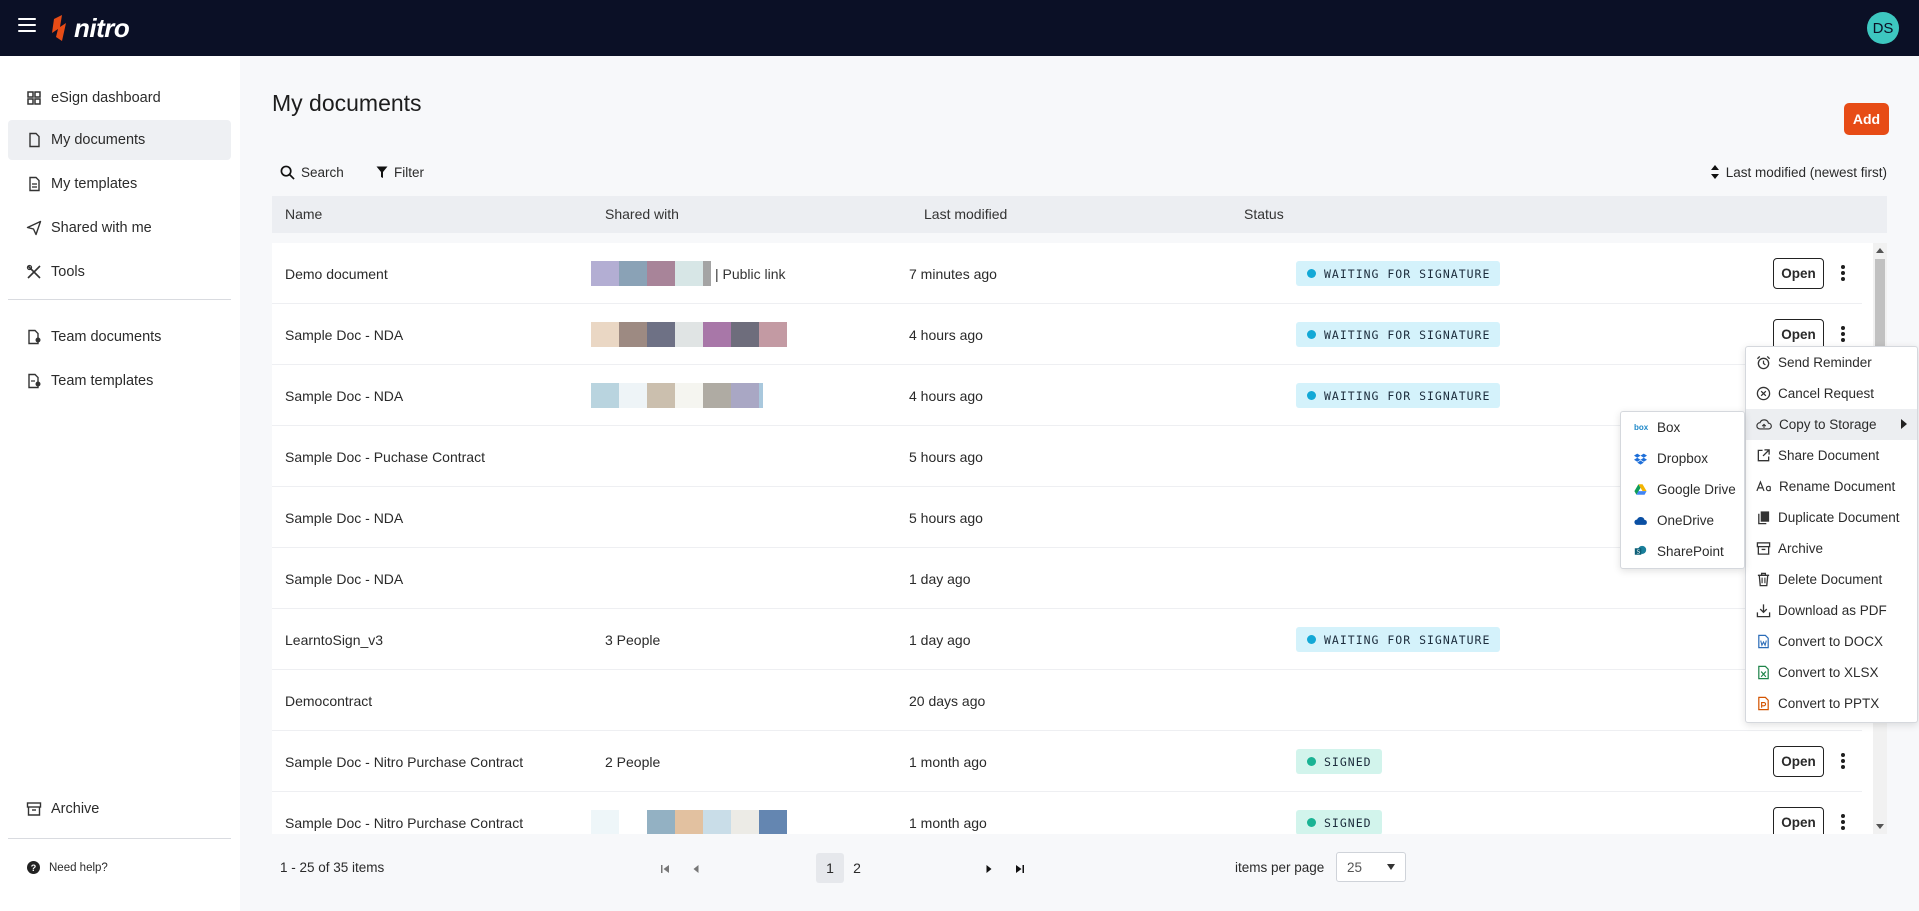  Describe the element at coordinates (1880, 826) in the screenshot. I see `scroll-down-arrow-icon` at that location.